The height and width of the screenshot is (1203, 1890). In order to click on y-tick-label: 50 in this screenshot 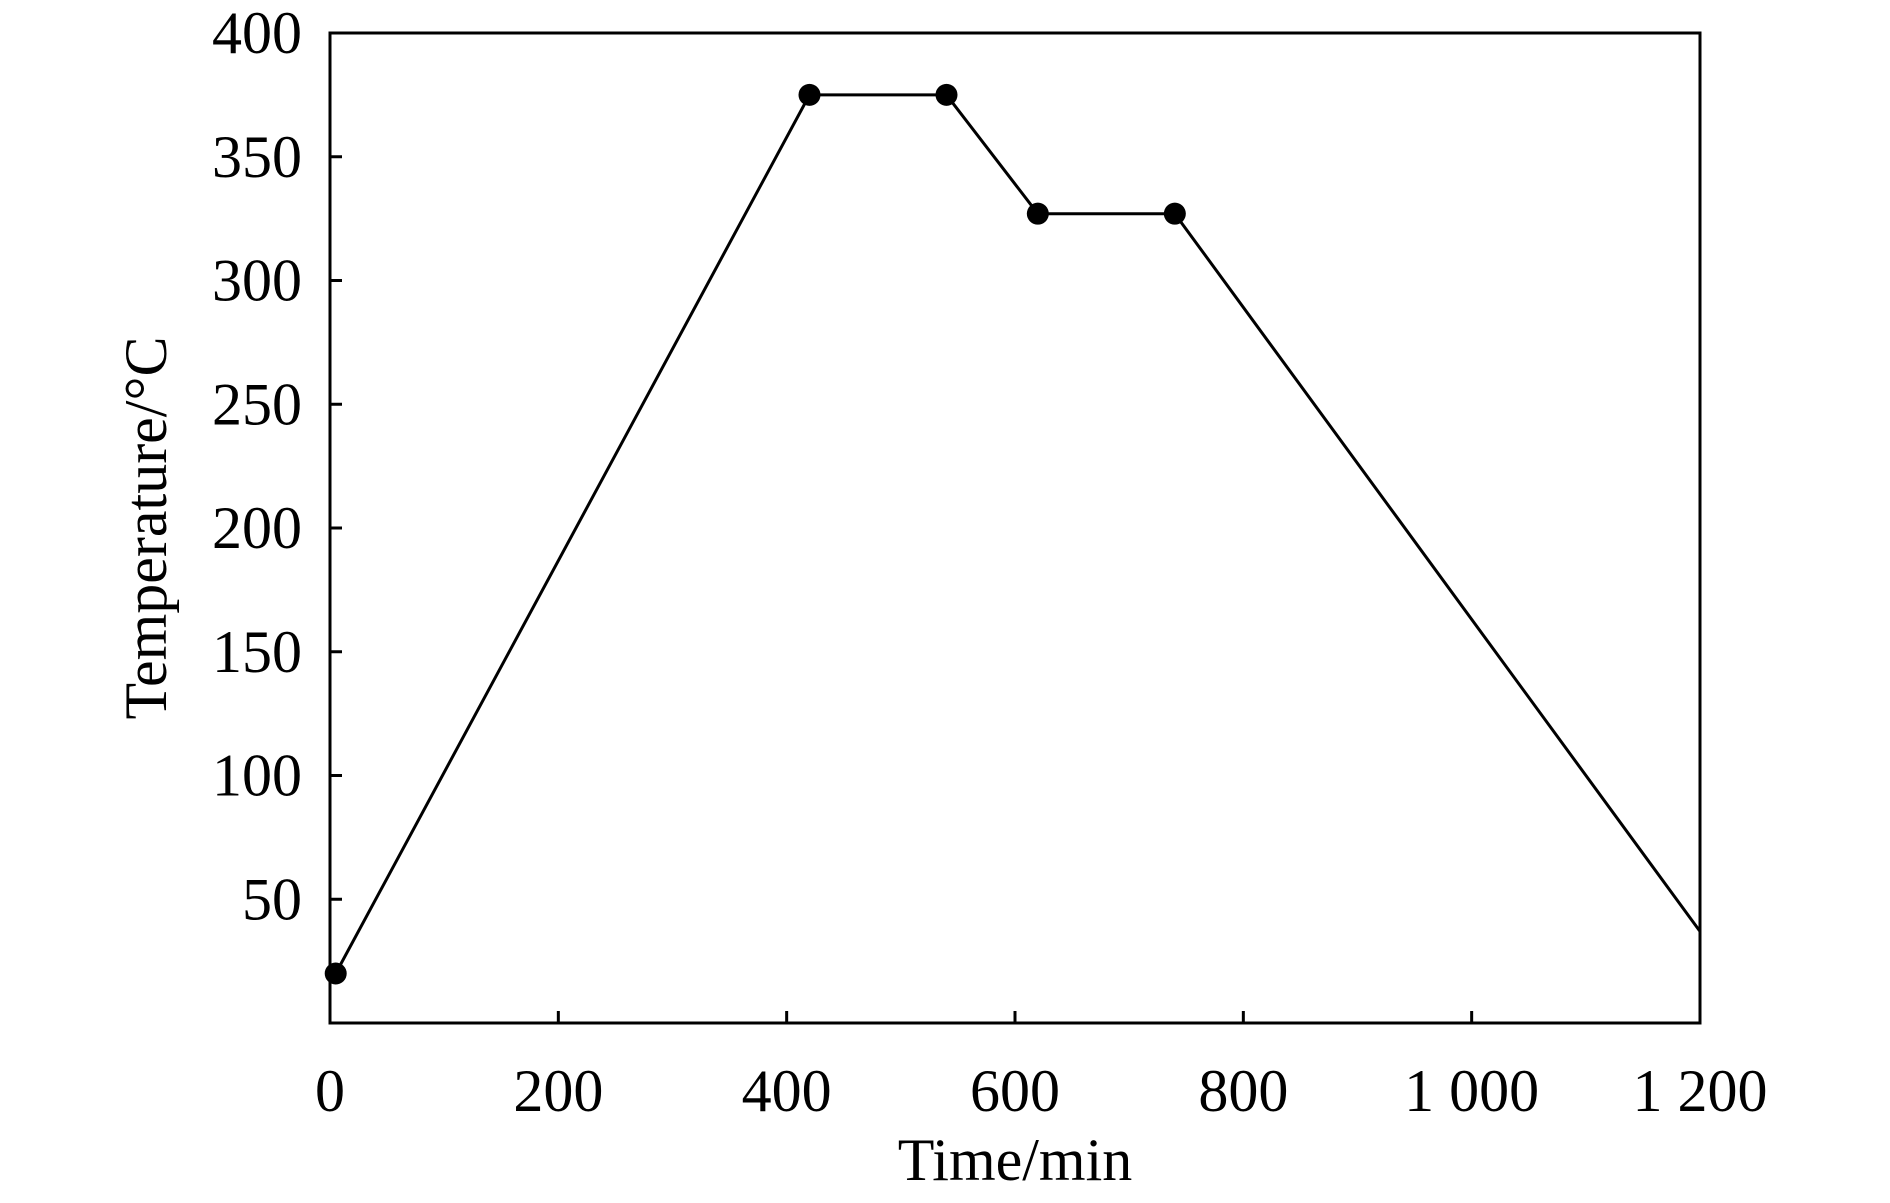, I will do `click(272, 899)`.